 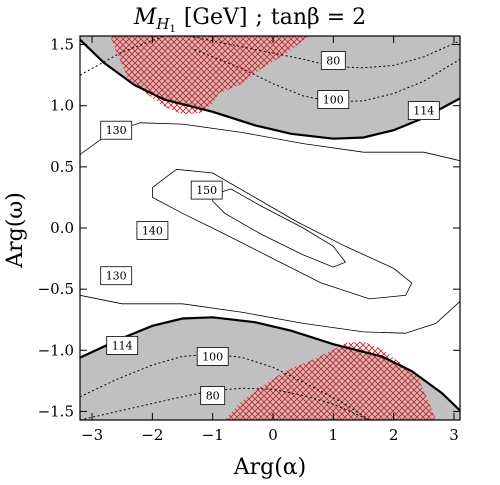 I want to click on contour-80-points-upper_right, so click(x=324, y=52).